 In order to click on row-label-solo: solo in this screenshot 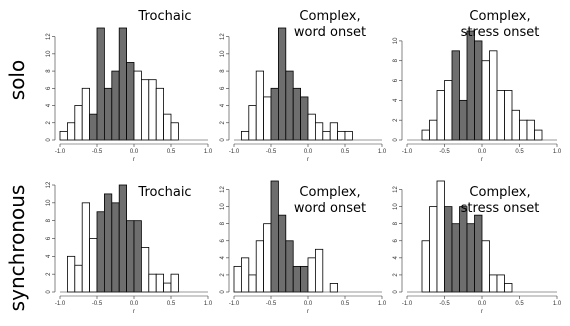, I will do `click(17, 80)`.